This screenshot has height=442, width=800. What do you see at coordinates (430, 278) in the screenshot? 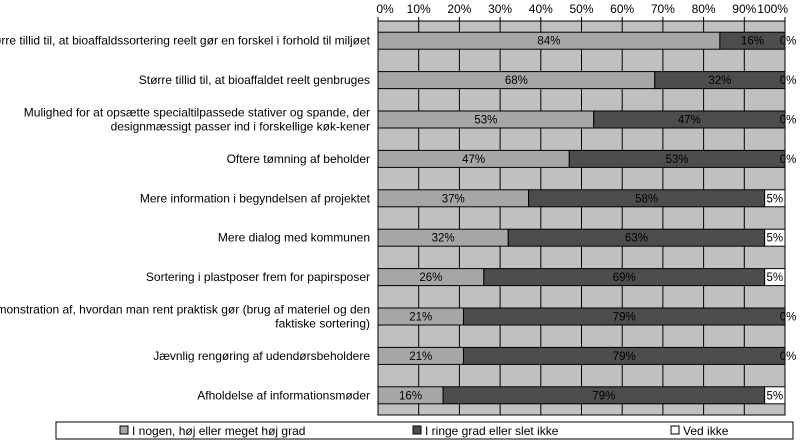
I see `data-label: 26%` at bounding box center [430, 278].